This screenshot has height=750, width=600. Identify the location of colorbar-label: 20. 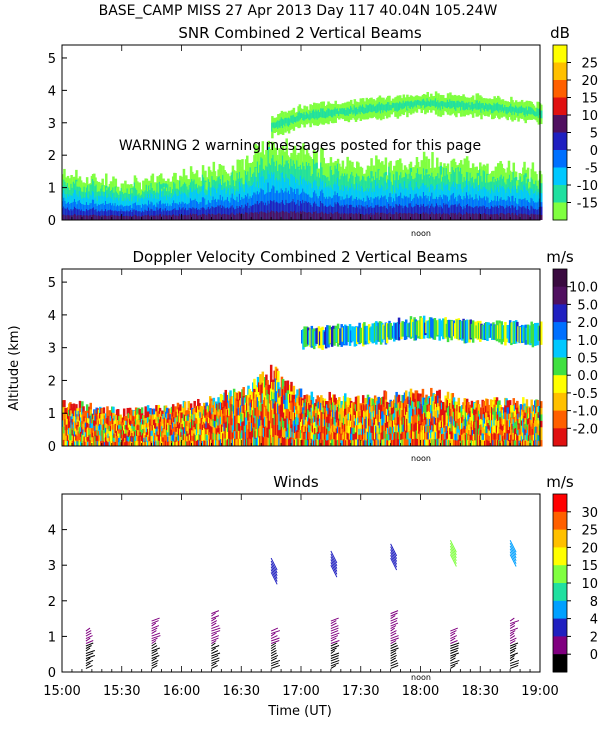
(589, 81).